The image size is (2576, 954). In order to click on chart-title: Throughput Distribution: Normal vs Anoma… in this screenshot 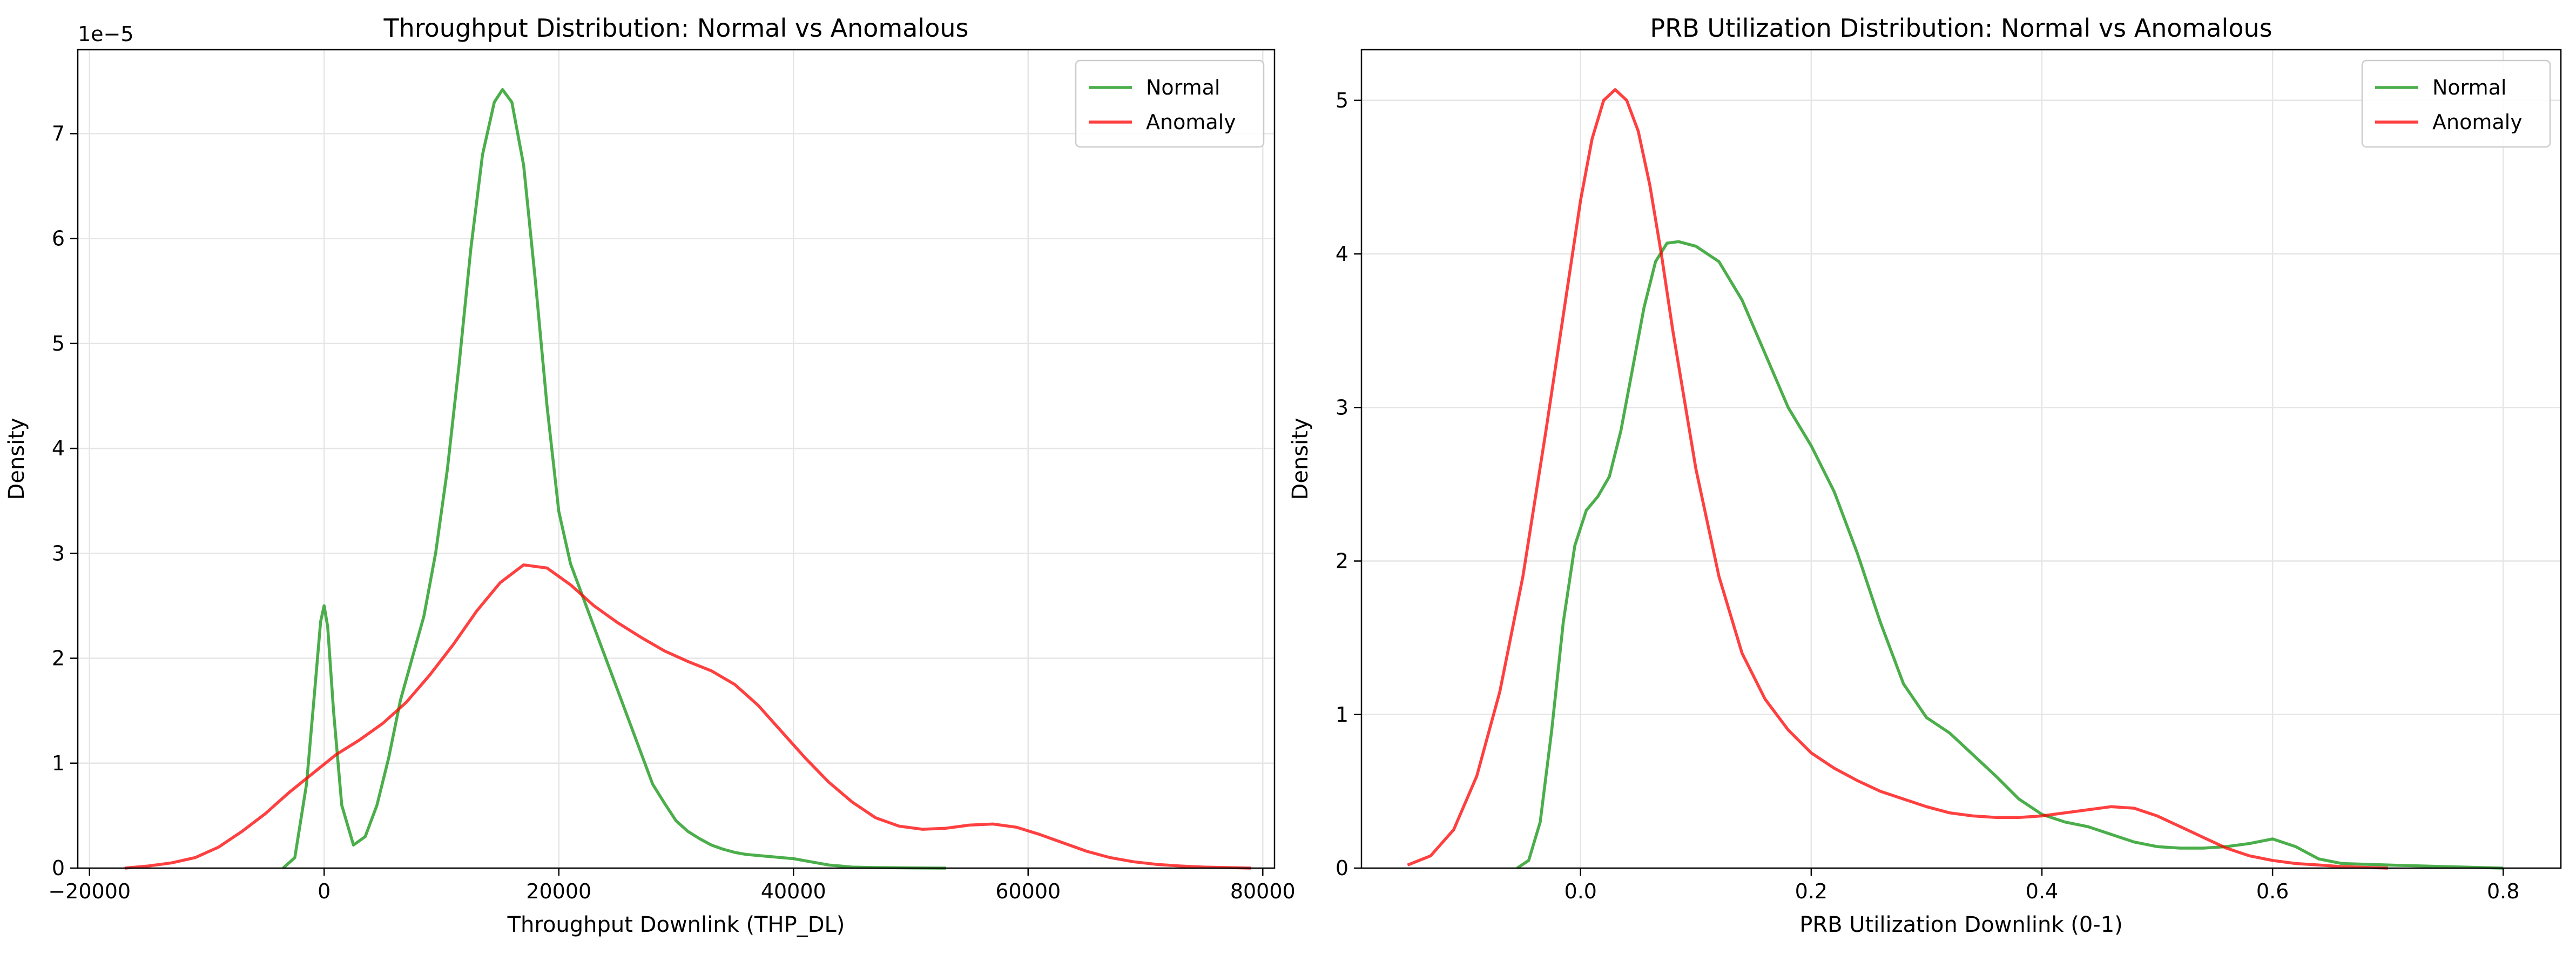, I will do `click(676, 28)`.